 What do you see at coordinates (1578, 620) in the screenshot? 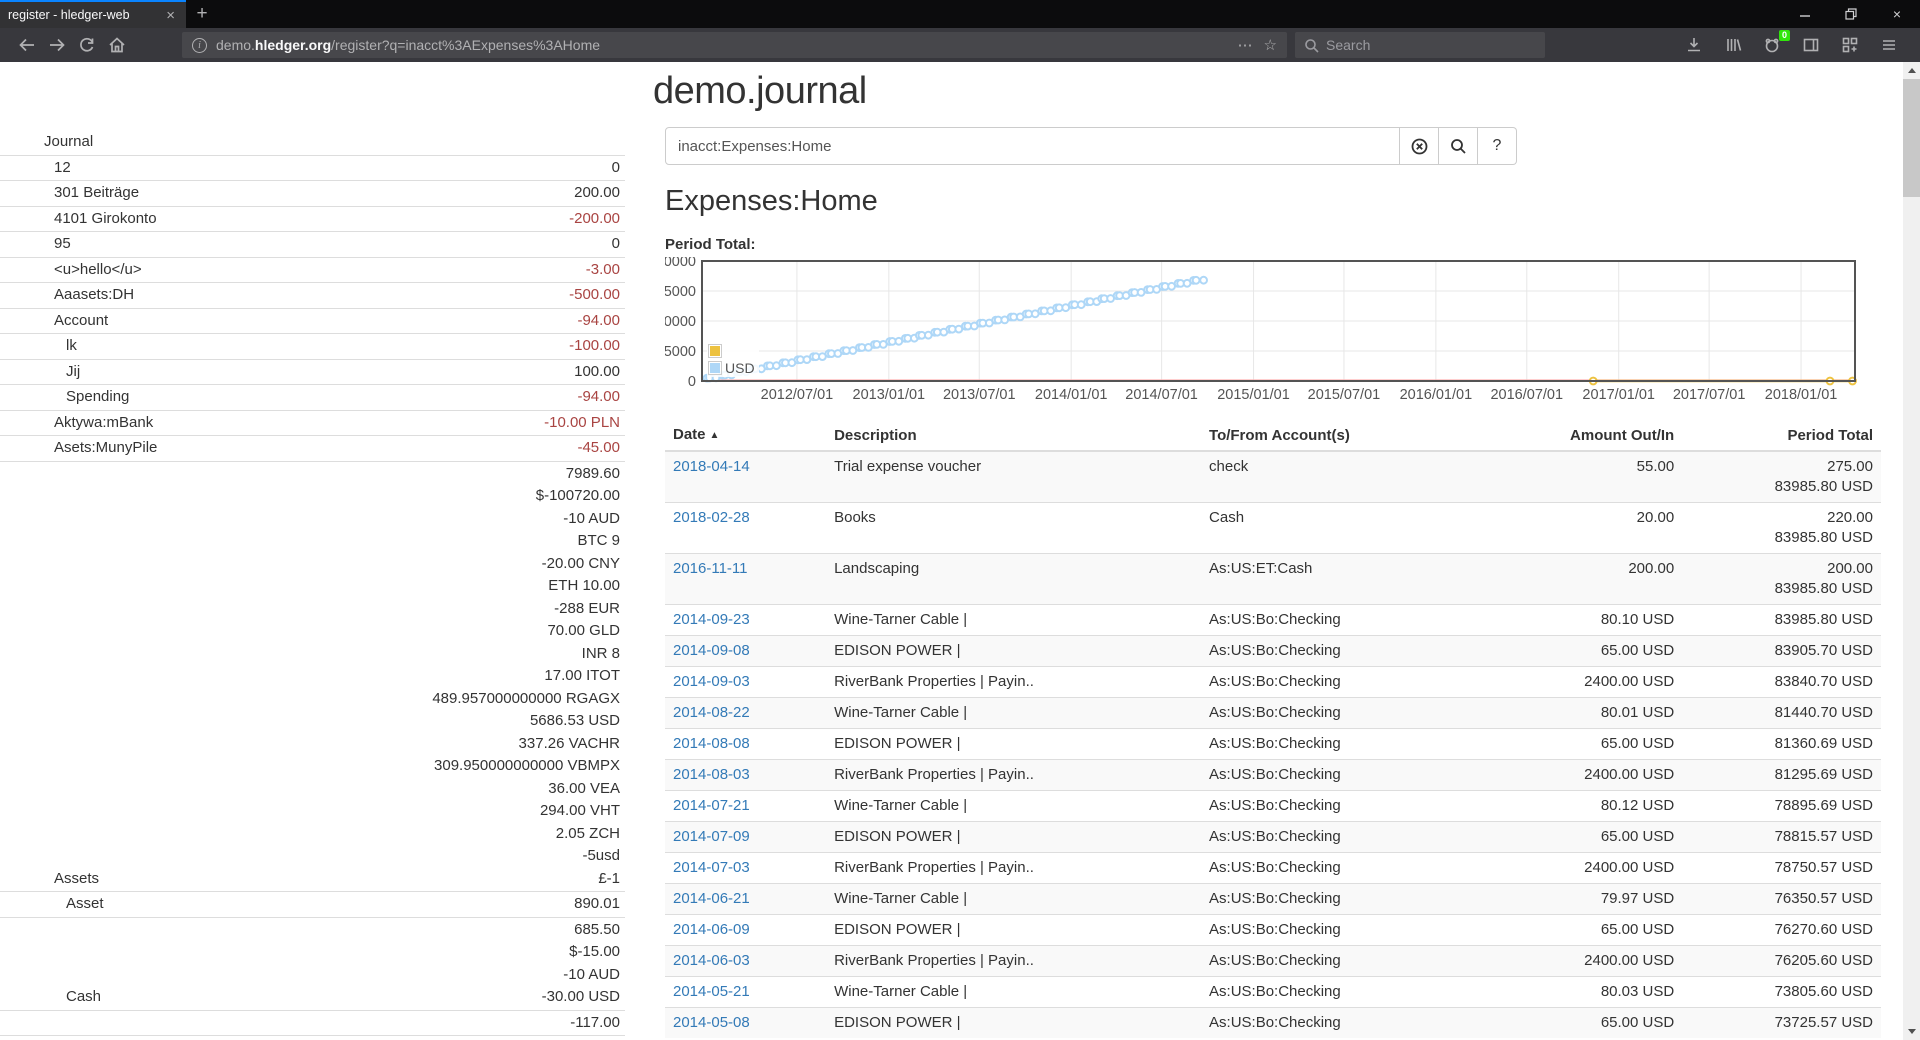
I see `transaction-amount: 80.10 USD` at bounding box center [1578, 620].